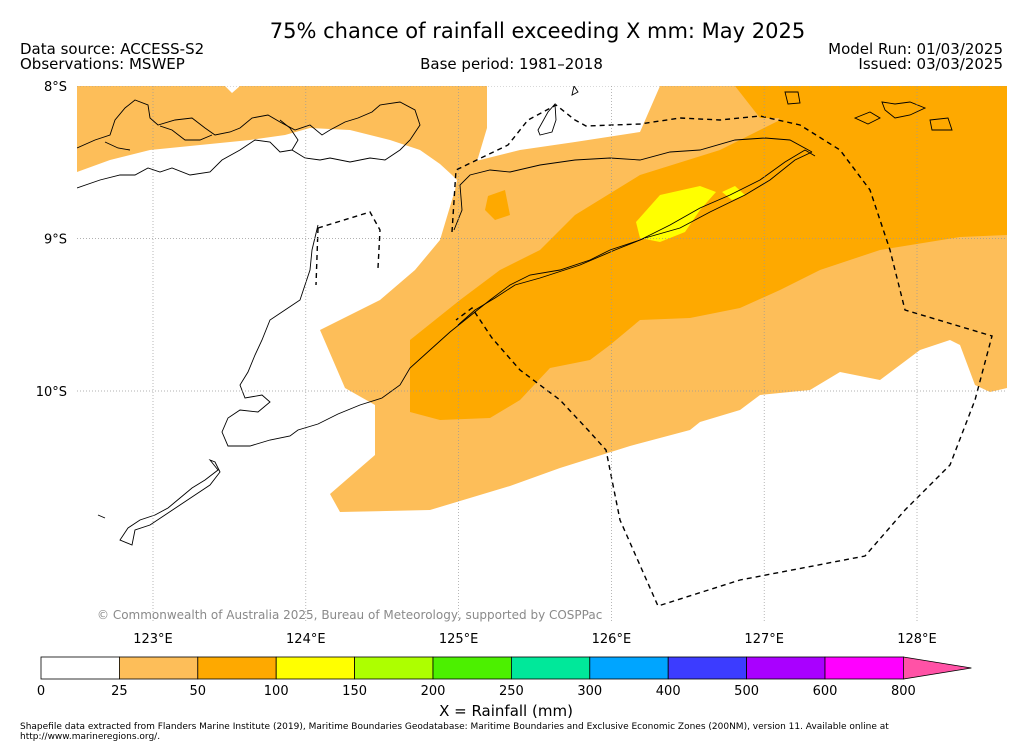 The image size is (1023, 747). I want to click on y-tick-label: 8°S, so click(55, 87).